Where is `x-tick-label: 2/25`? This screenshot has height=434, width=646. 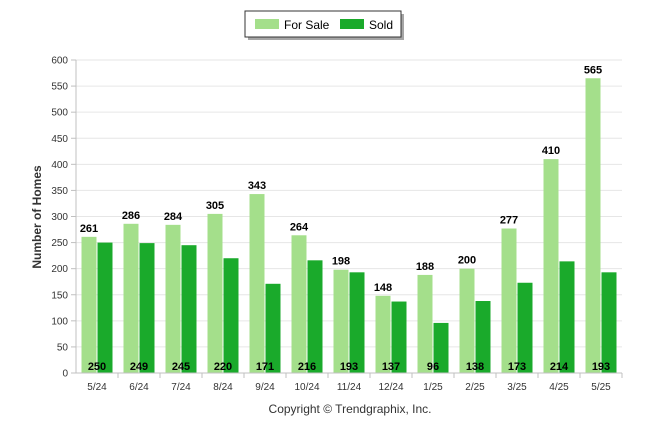 x-tick-label: 2/25 is located at coordinates (475, 387).